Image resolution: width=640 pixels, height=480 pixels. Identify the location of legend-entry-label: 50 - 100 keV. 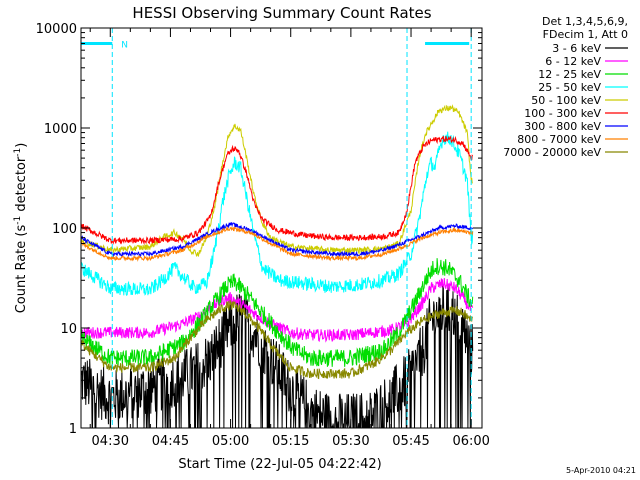
(566, 100).